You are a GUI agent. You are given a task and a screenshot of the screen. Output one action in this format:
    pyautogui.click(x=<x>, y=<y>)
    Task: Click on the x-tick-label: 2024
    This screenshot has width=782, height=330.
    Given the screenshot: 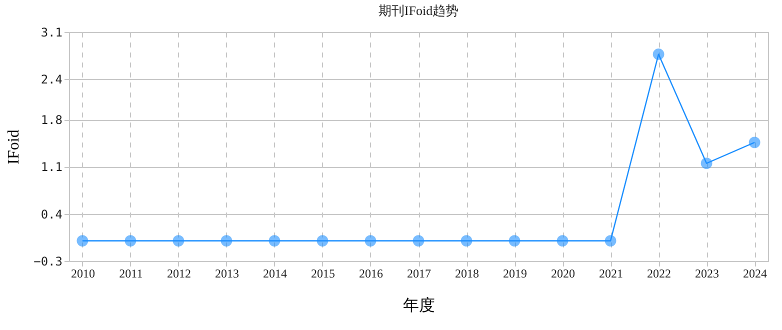 What is the action you would take?
    pyautogui.click(x=755, y=273)
    